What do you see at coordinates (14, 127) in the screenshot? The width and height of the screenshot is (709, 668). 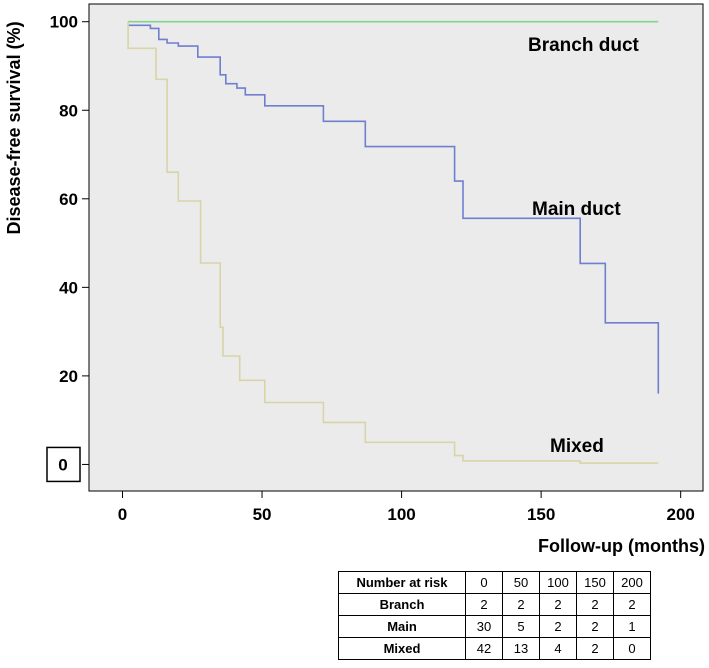 I see `y-axis-label: Disease-free survival (%)` at bounding box center [14, 127].